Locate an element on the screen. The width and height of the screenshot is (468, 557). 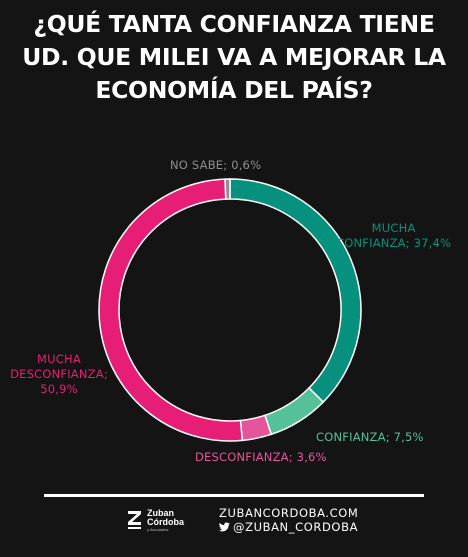
slice-value-mucha-confianza: 37,4% is located at coordinates (432, 243).